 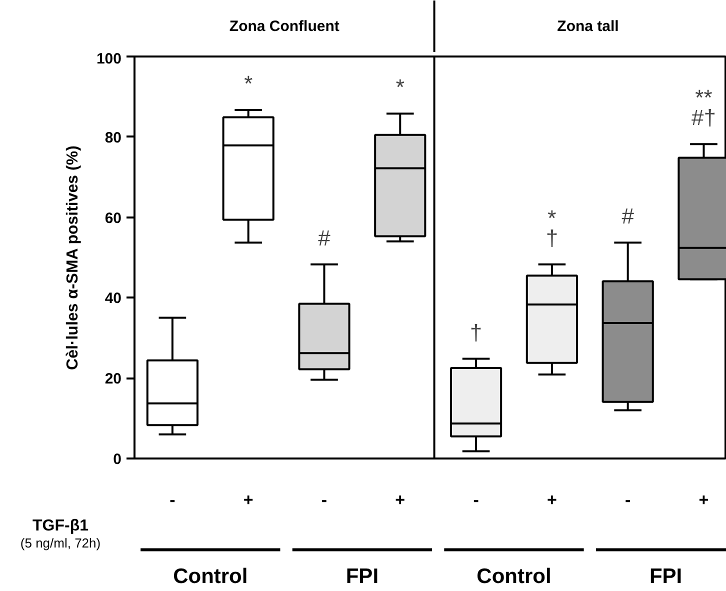 I want to click on text: (5 ng/ml, 72h), so click(x=60, y=542).